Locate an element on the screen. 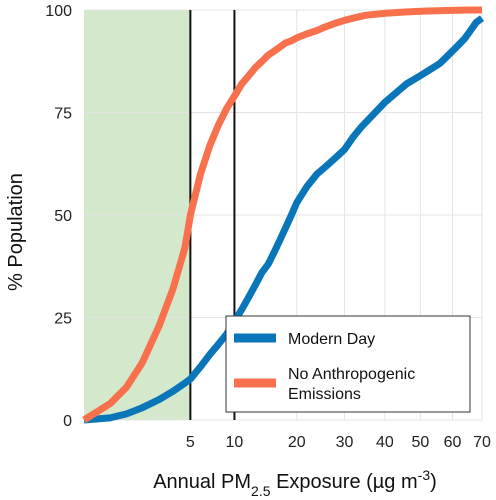 The width and height of the screenshot is (496, 500). y-tick-label: 75 is located at coordinates (63, 114).